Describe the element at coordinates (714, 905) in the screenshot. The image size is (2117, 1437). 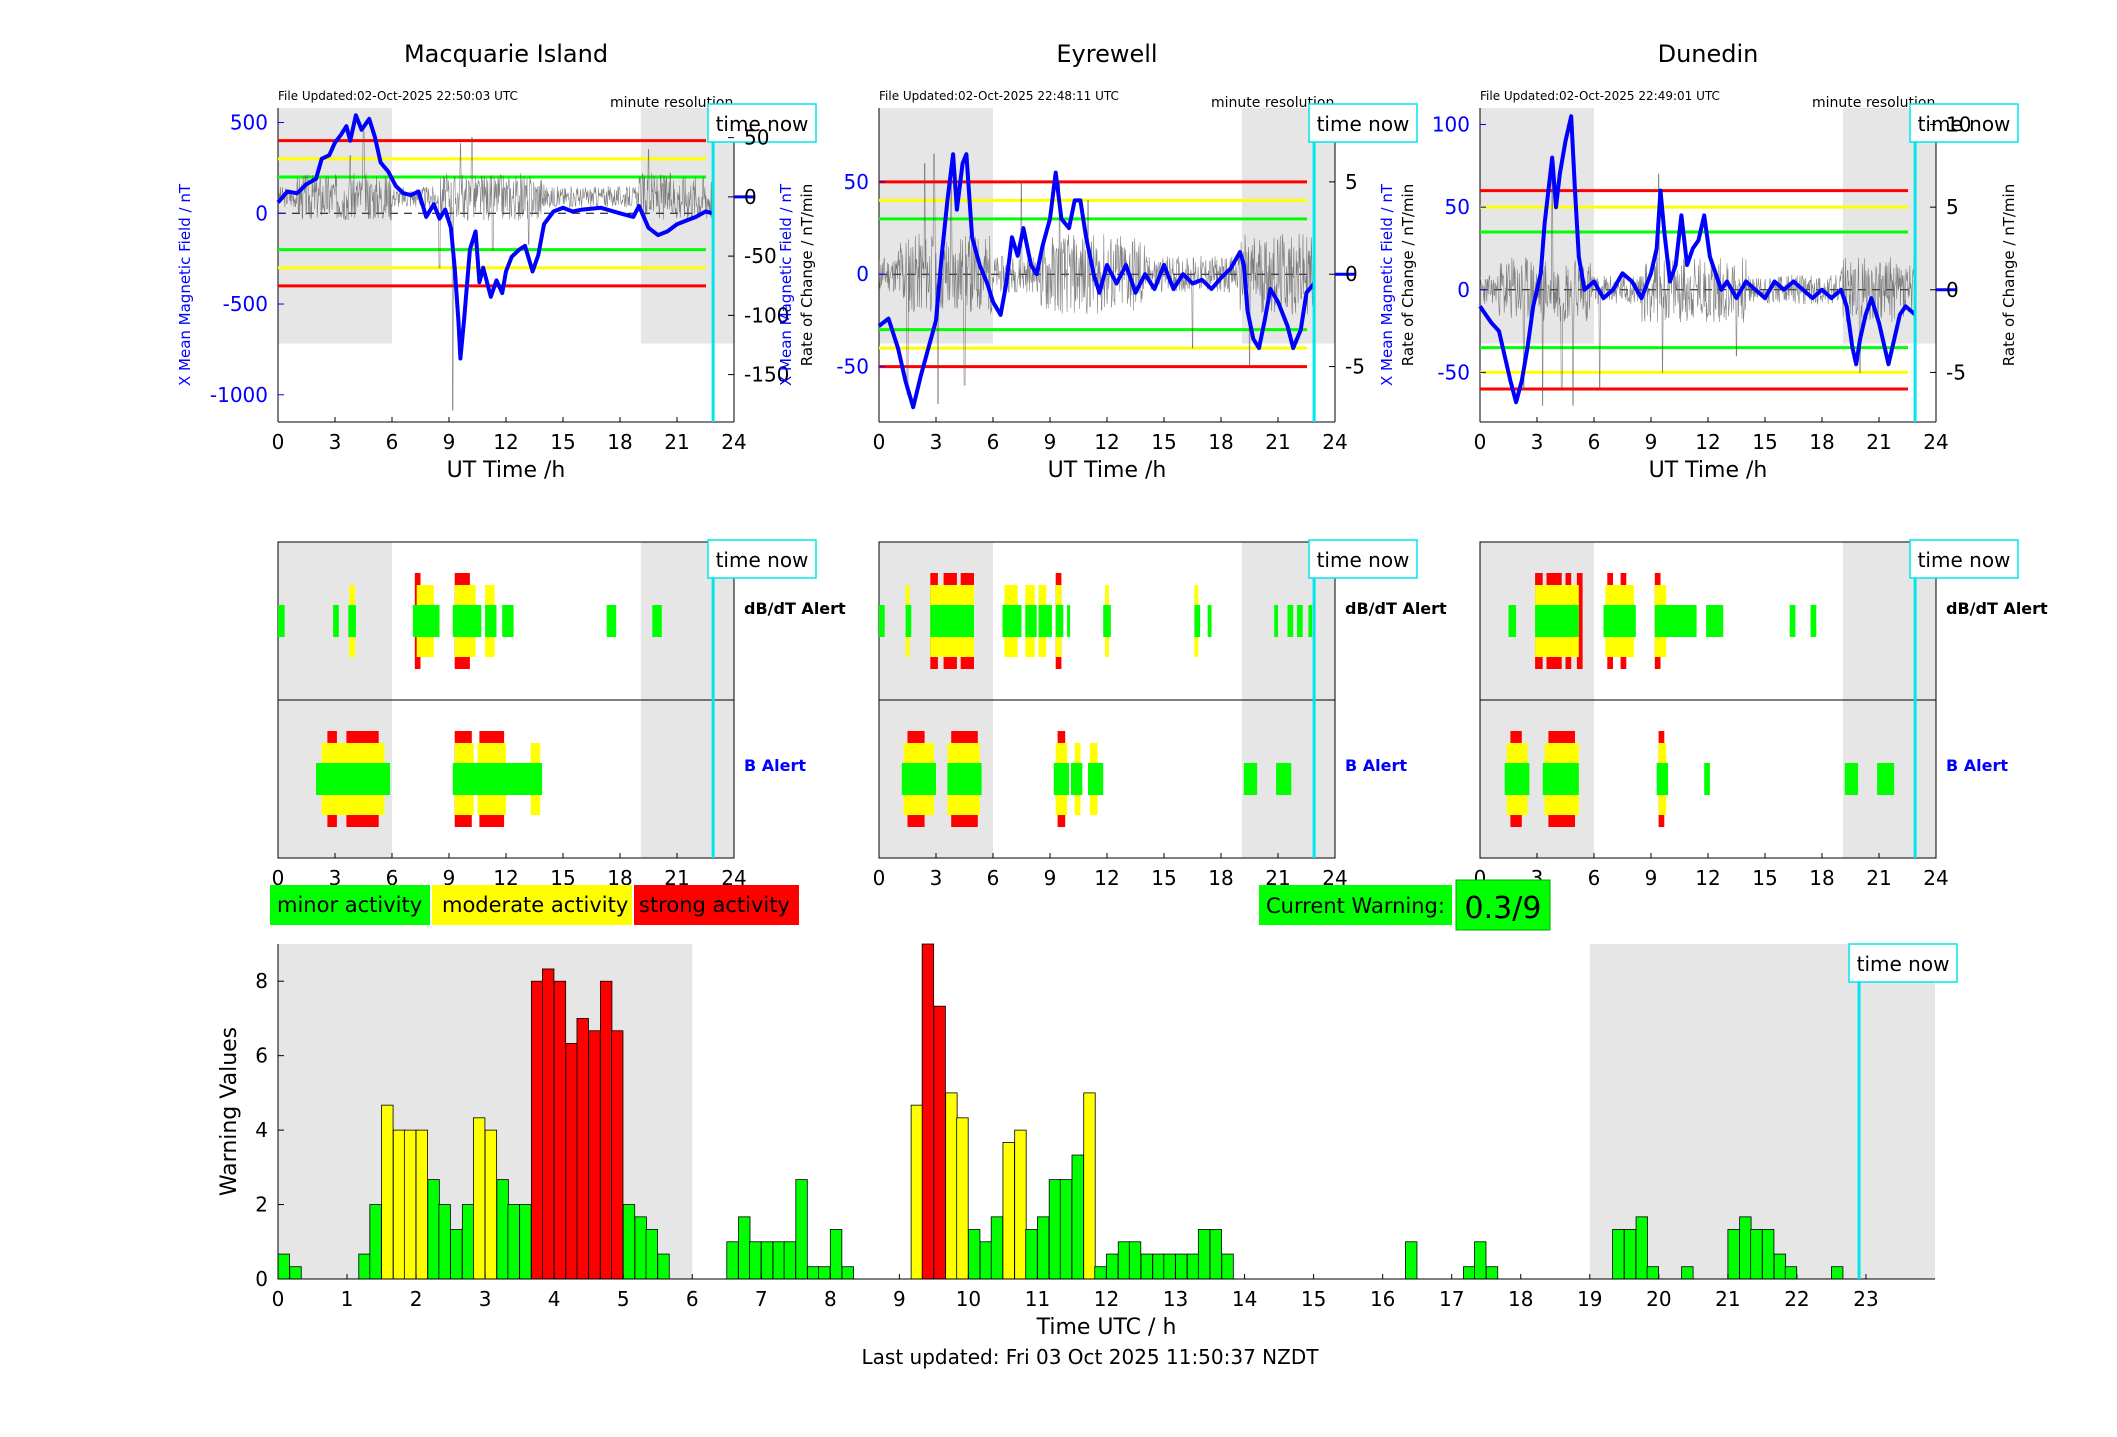
I see `legend-strong-label: strong activity` at that location.